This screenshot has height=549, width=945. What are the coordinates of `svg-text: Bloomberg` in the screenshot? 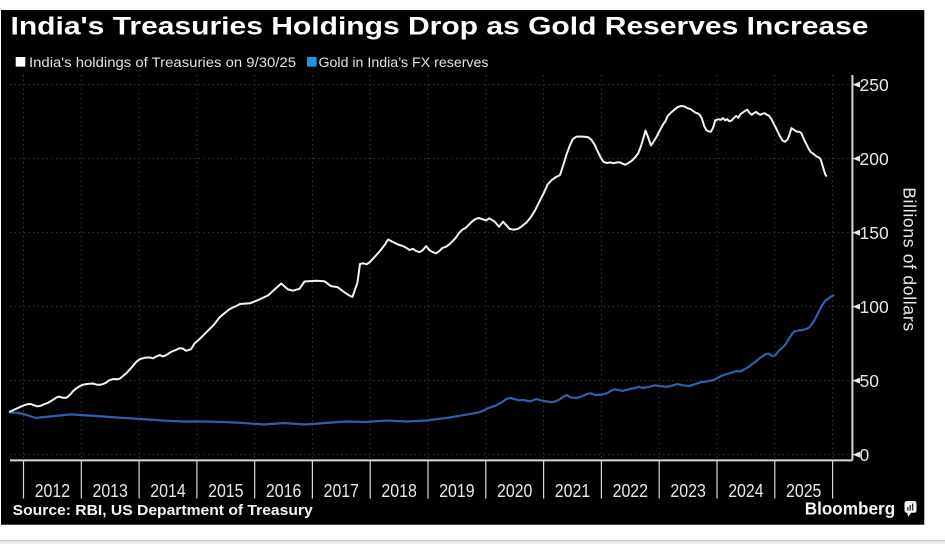 It's located at (850, 509).